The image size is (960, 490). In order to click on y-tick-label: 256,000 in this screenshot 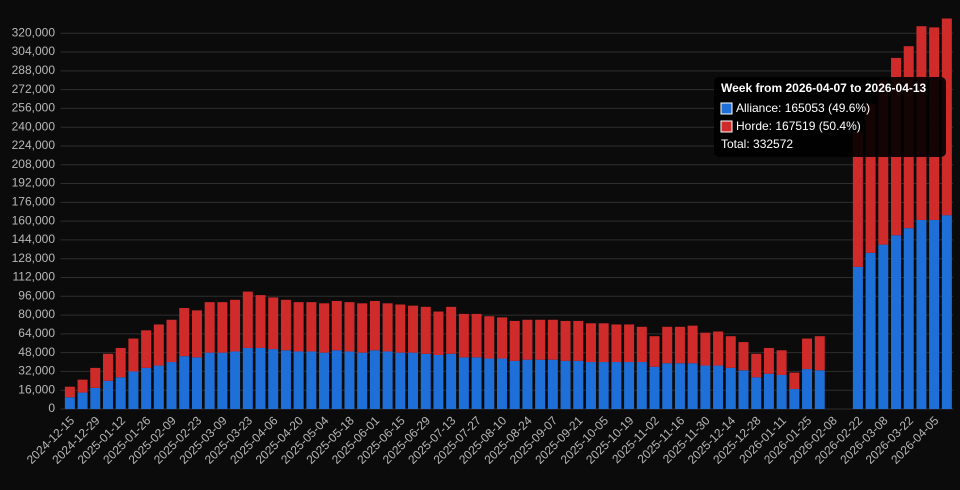, I will do `click(34, 108)`.